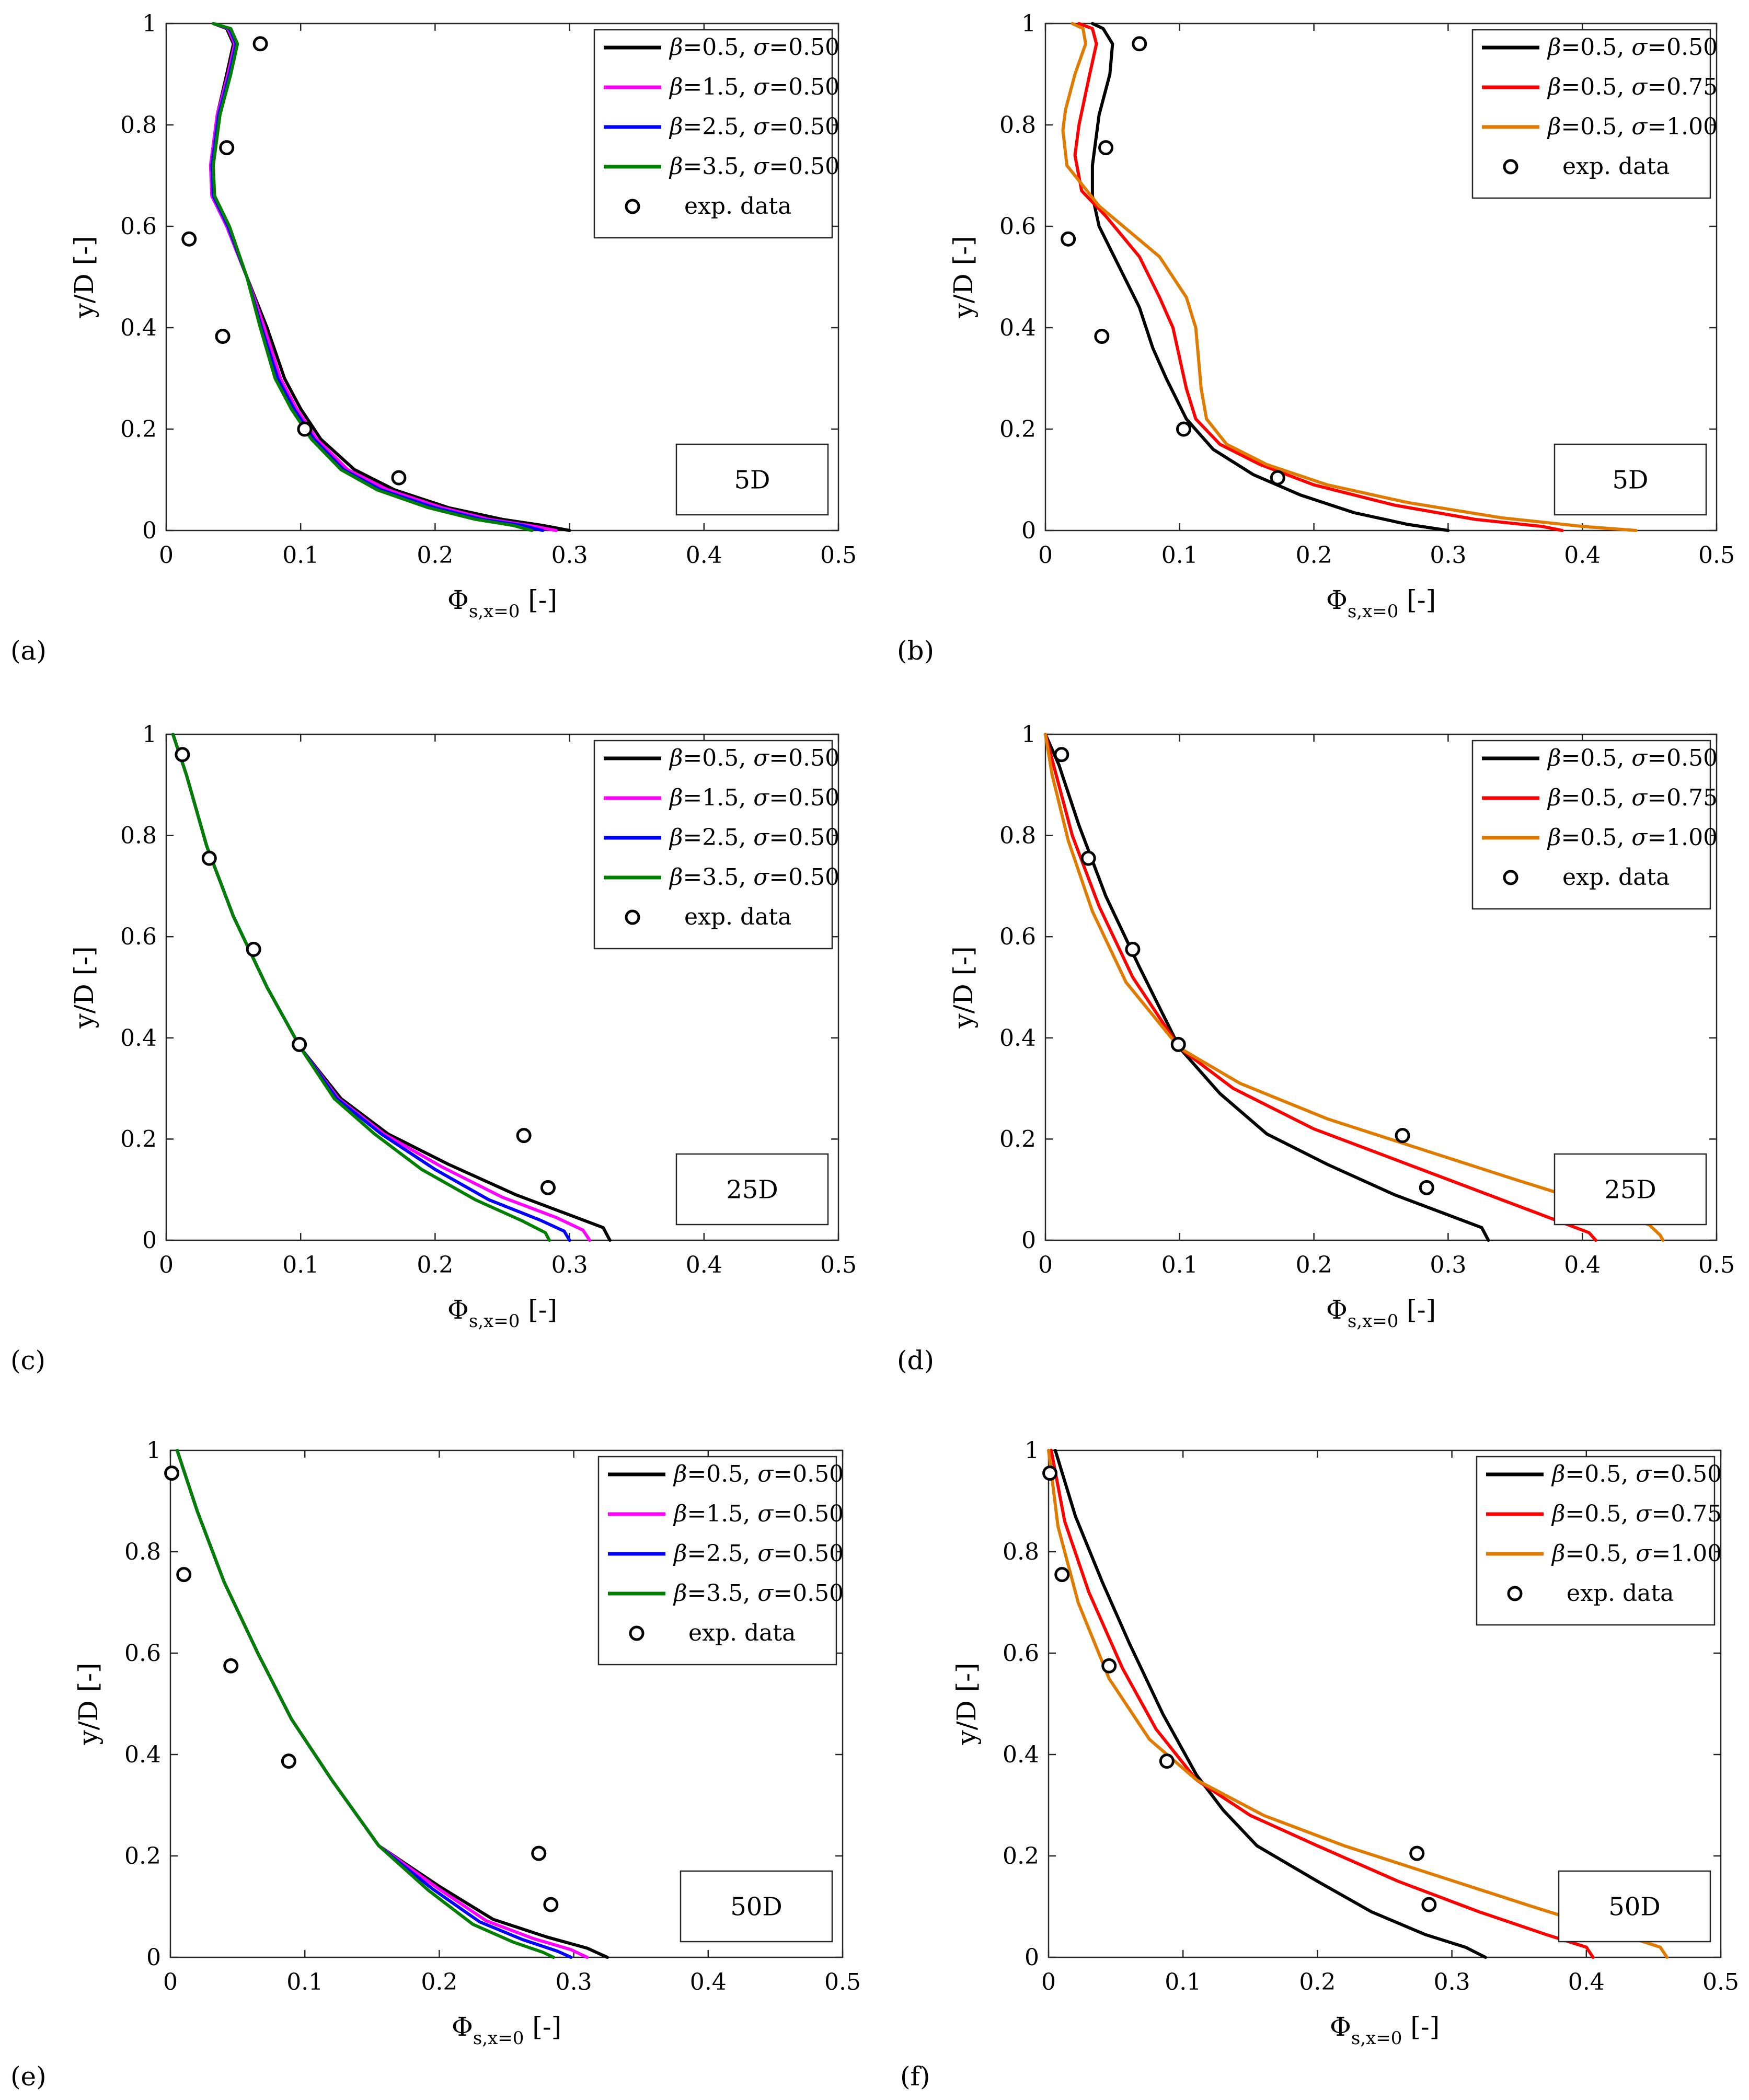 The height and width of the screenshot is (2100, 1749). What do you see at coordinates (754, 798) in the screenshot?
I see `legend-entry: β=1.5, σ=0.50` at bounding box center [754, 798].